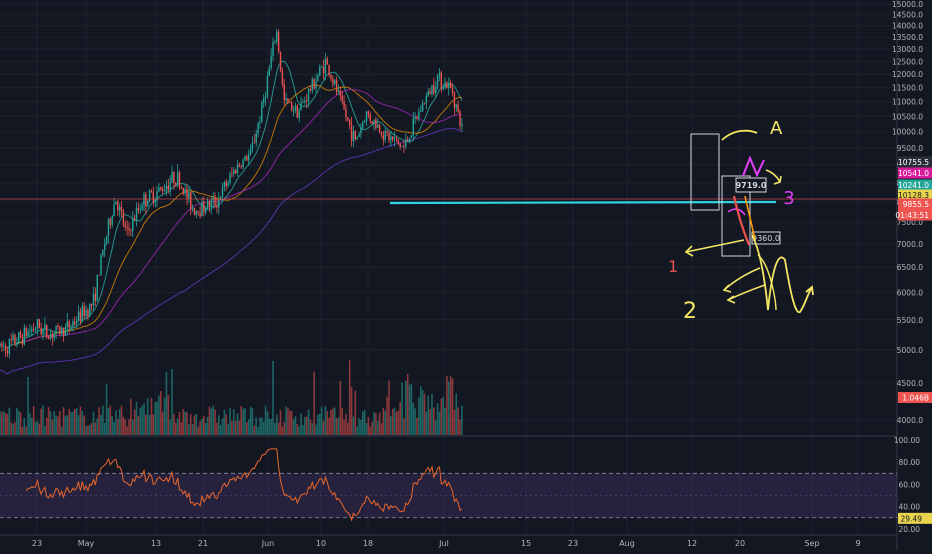  Describe the element at coordinates (915, 398) in the screenshot. I see `volume-tag-label: 1.046B` at that location.